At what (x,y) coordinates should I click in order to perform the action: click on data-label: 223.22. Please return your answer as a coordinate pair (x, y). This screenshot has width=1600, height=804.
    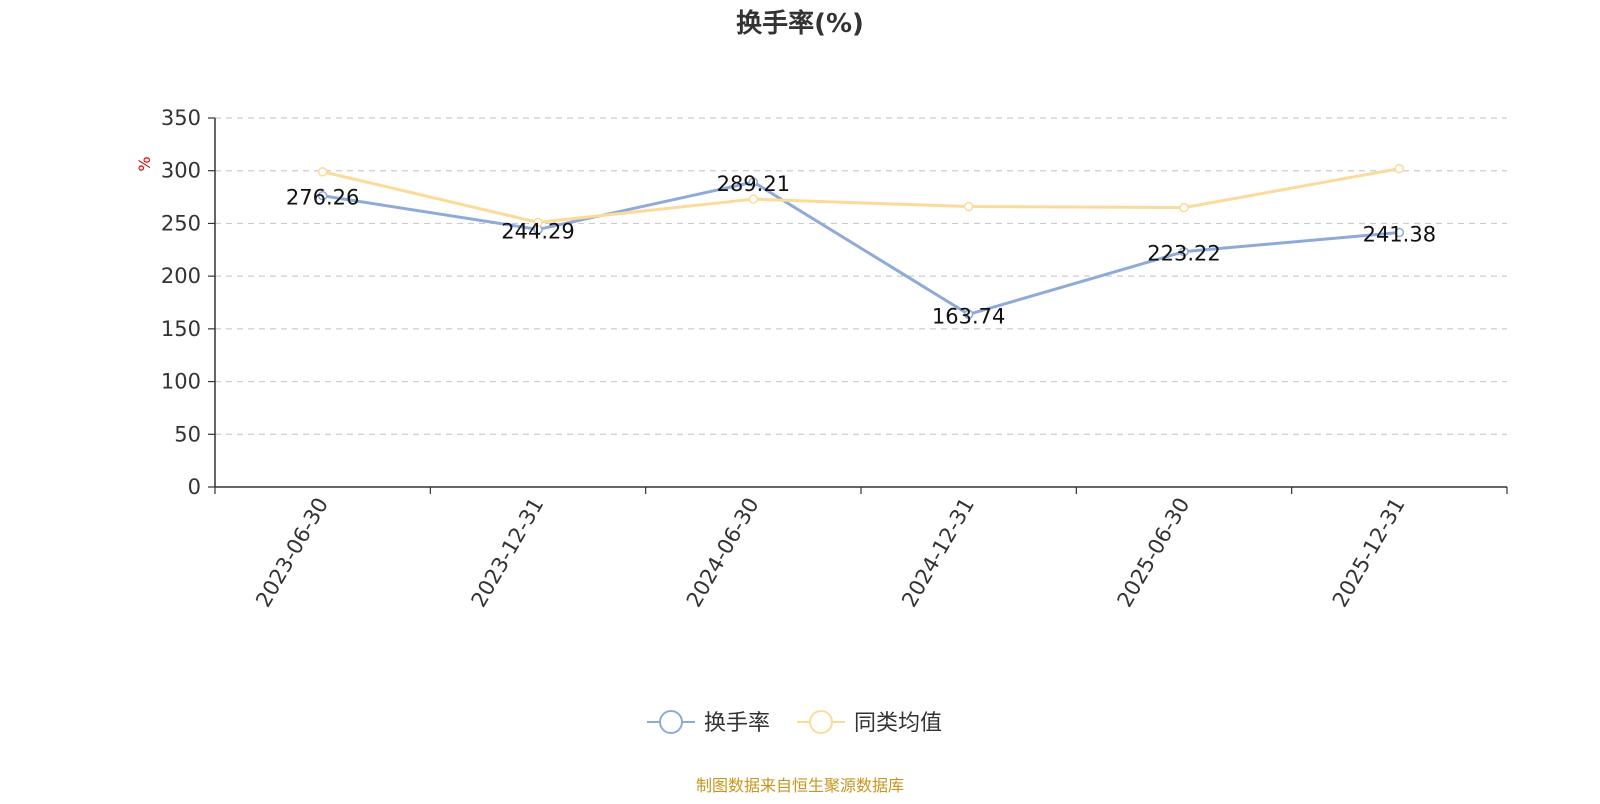
    Looking at the image, I should click on (1183, 254).